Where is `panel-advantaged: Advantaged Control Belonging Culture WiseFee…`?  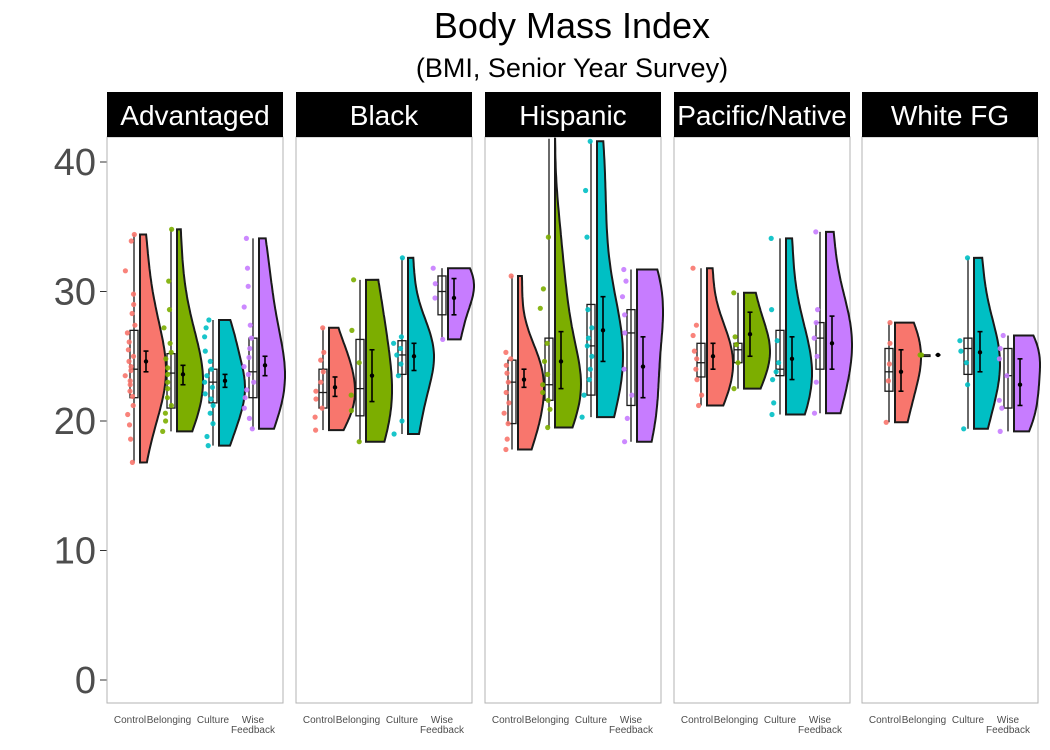
panel-advantaged: Advantaged Control Belonging Culture WiseFee… is located at coordinates (196, 414).